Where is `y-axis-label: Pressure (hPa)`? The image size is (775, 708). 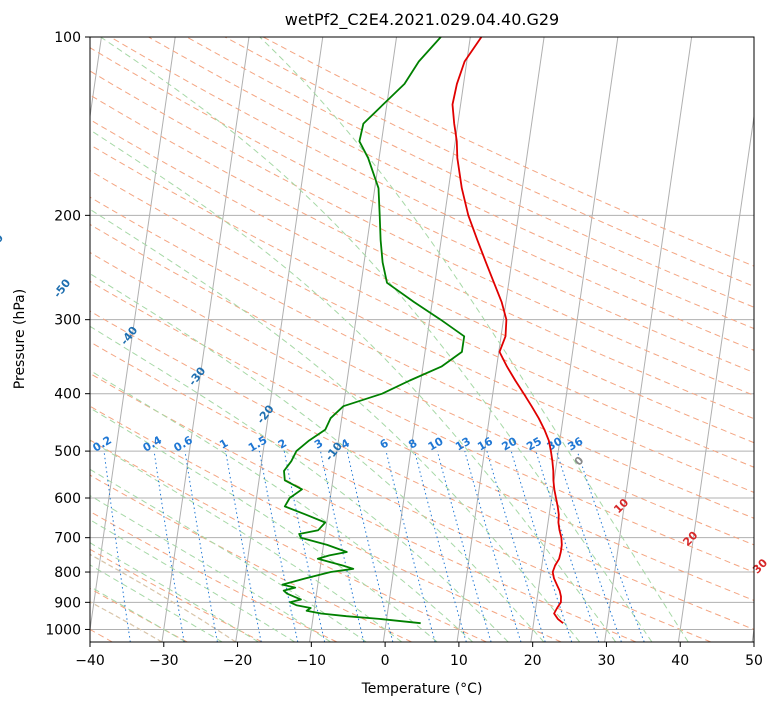
y-axis-label: Pressure (hPa) is located at coordinates (20, 339).